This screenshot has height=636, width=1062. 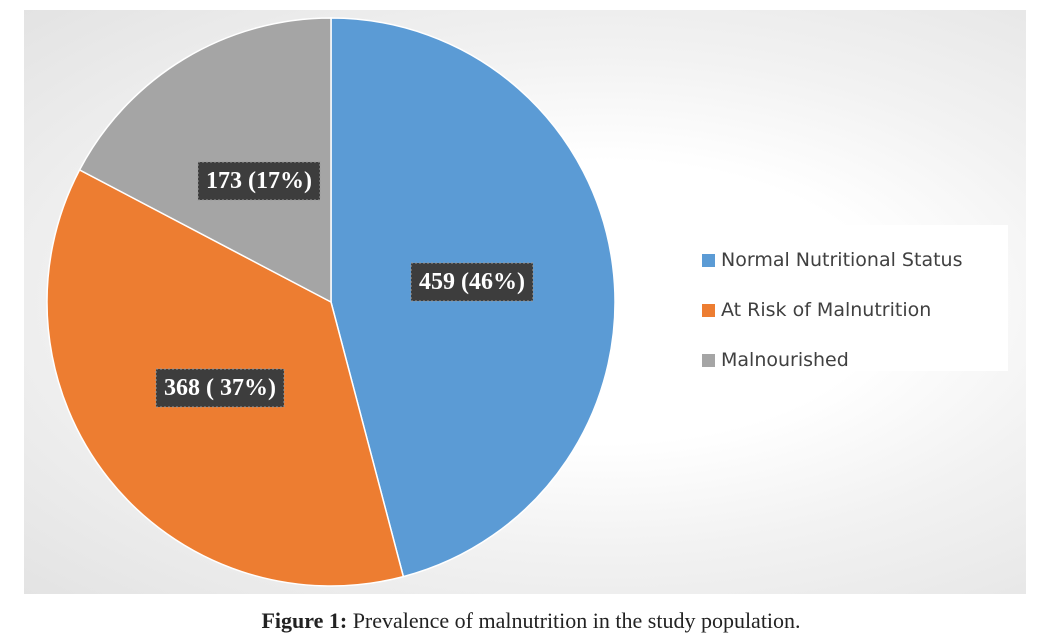 What do you see at coordinates (855, 360) in the screenshot?
I see `legend-entry-malnourished: Malnourished` at bounding box center [855, 360].